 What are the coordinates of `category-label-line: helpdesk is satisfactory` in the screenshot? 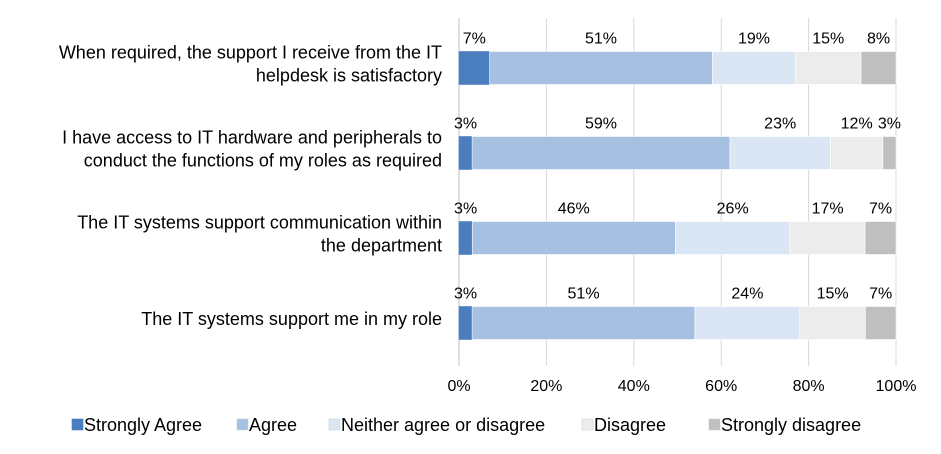 It's located at (349, 76).